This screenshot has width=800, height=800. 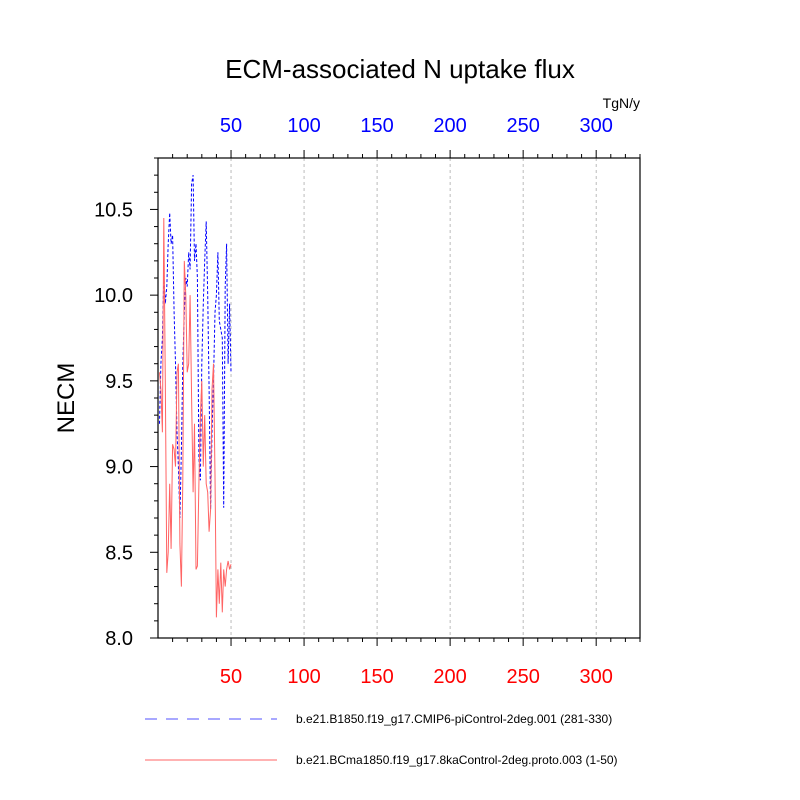 I want to click on x-tick-label-top: 200, so click(x=449, y=126).